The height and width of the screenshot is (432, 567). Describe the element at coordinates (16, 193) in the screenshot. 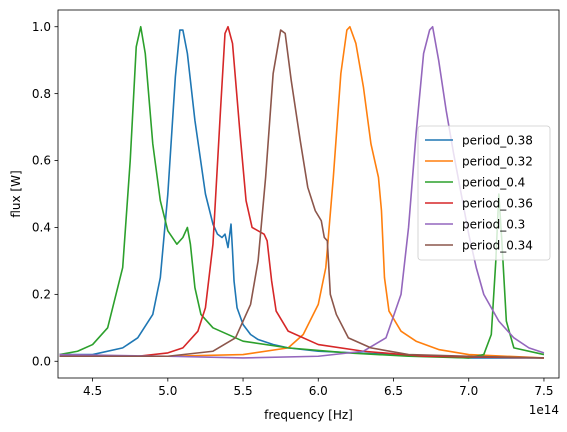

I see `y-axis-label: flux [W]` at that location.